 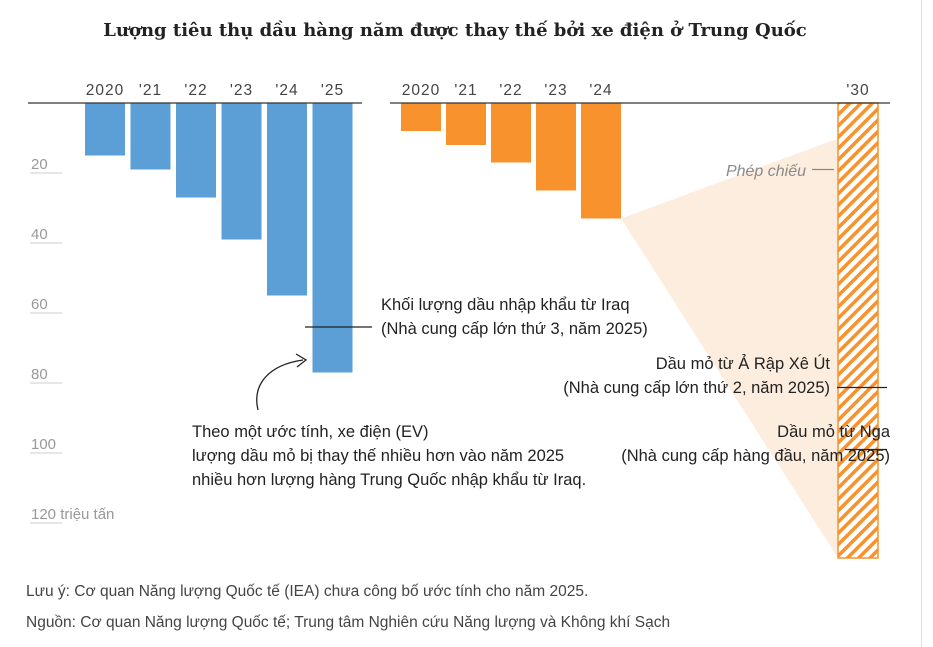 I want to click on y-tick-label: 40, so click(x=39, y=234).